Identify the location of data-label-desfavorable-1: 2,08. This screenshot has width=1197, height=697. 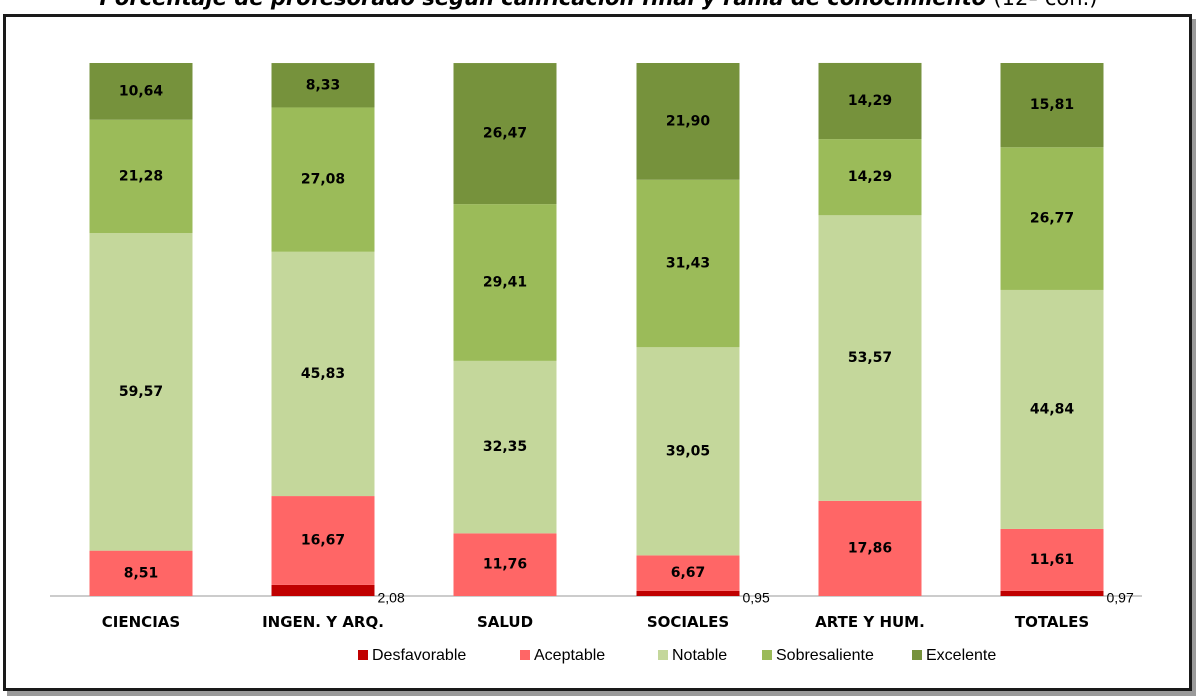
(391, 598).